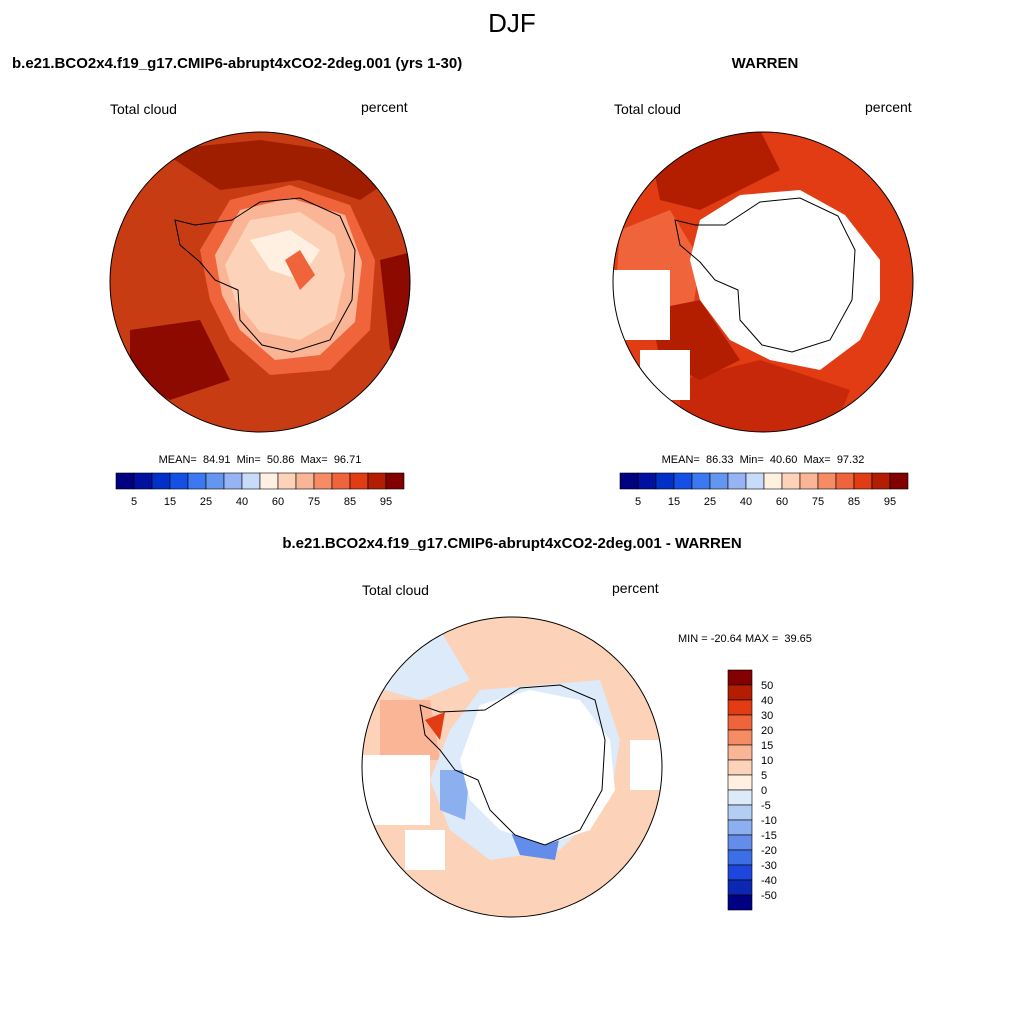 The height and width of the screenshot is (1029, 1024). Describe the element at coordinates (769, 851) in the screenshot. I see `colorbar-label: -20` at that location.